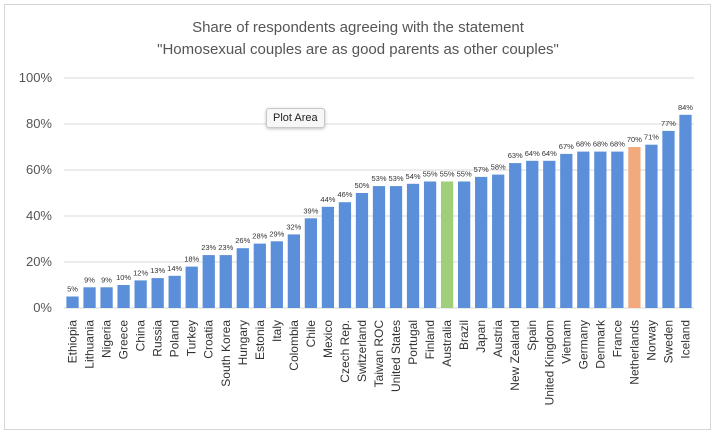 This screenshot has width=717, height=436. Describe the element at coordinates (293, 226) in the screenshot. I see `data-label: 32%` at that location.